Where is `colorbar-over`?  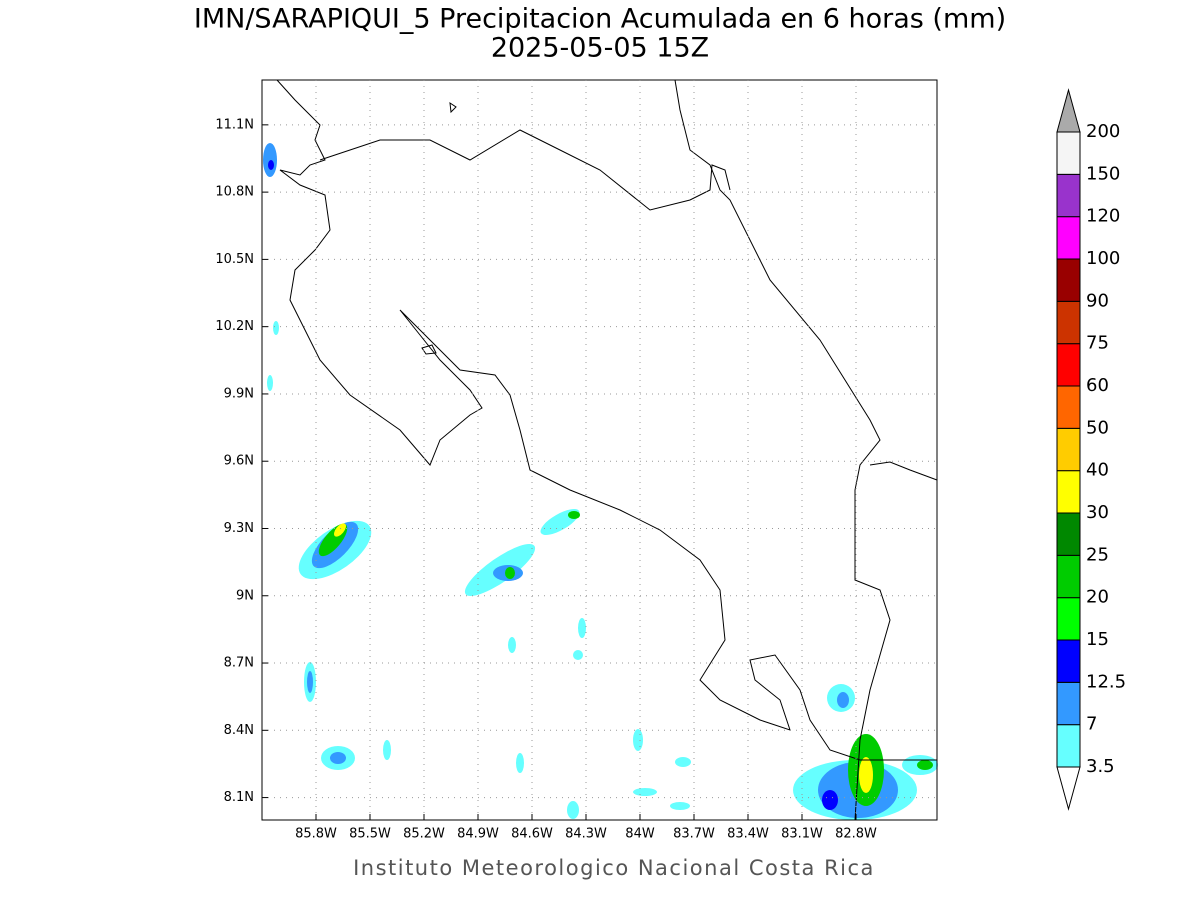 colorbar-over is located at coordinates (1068, 110).